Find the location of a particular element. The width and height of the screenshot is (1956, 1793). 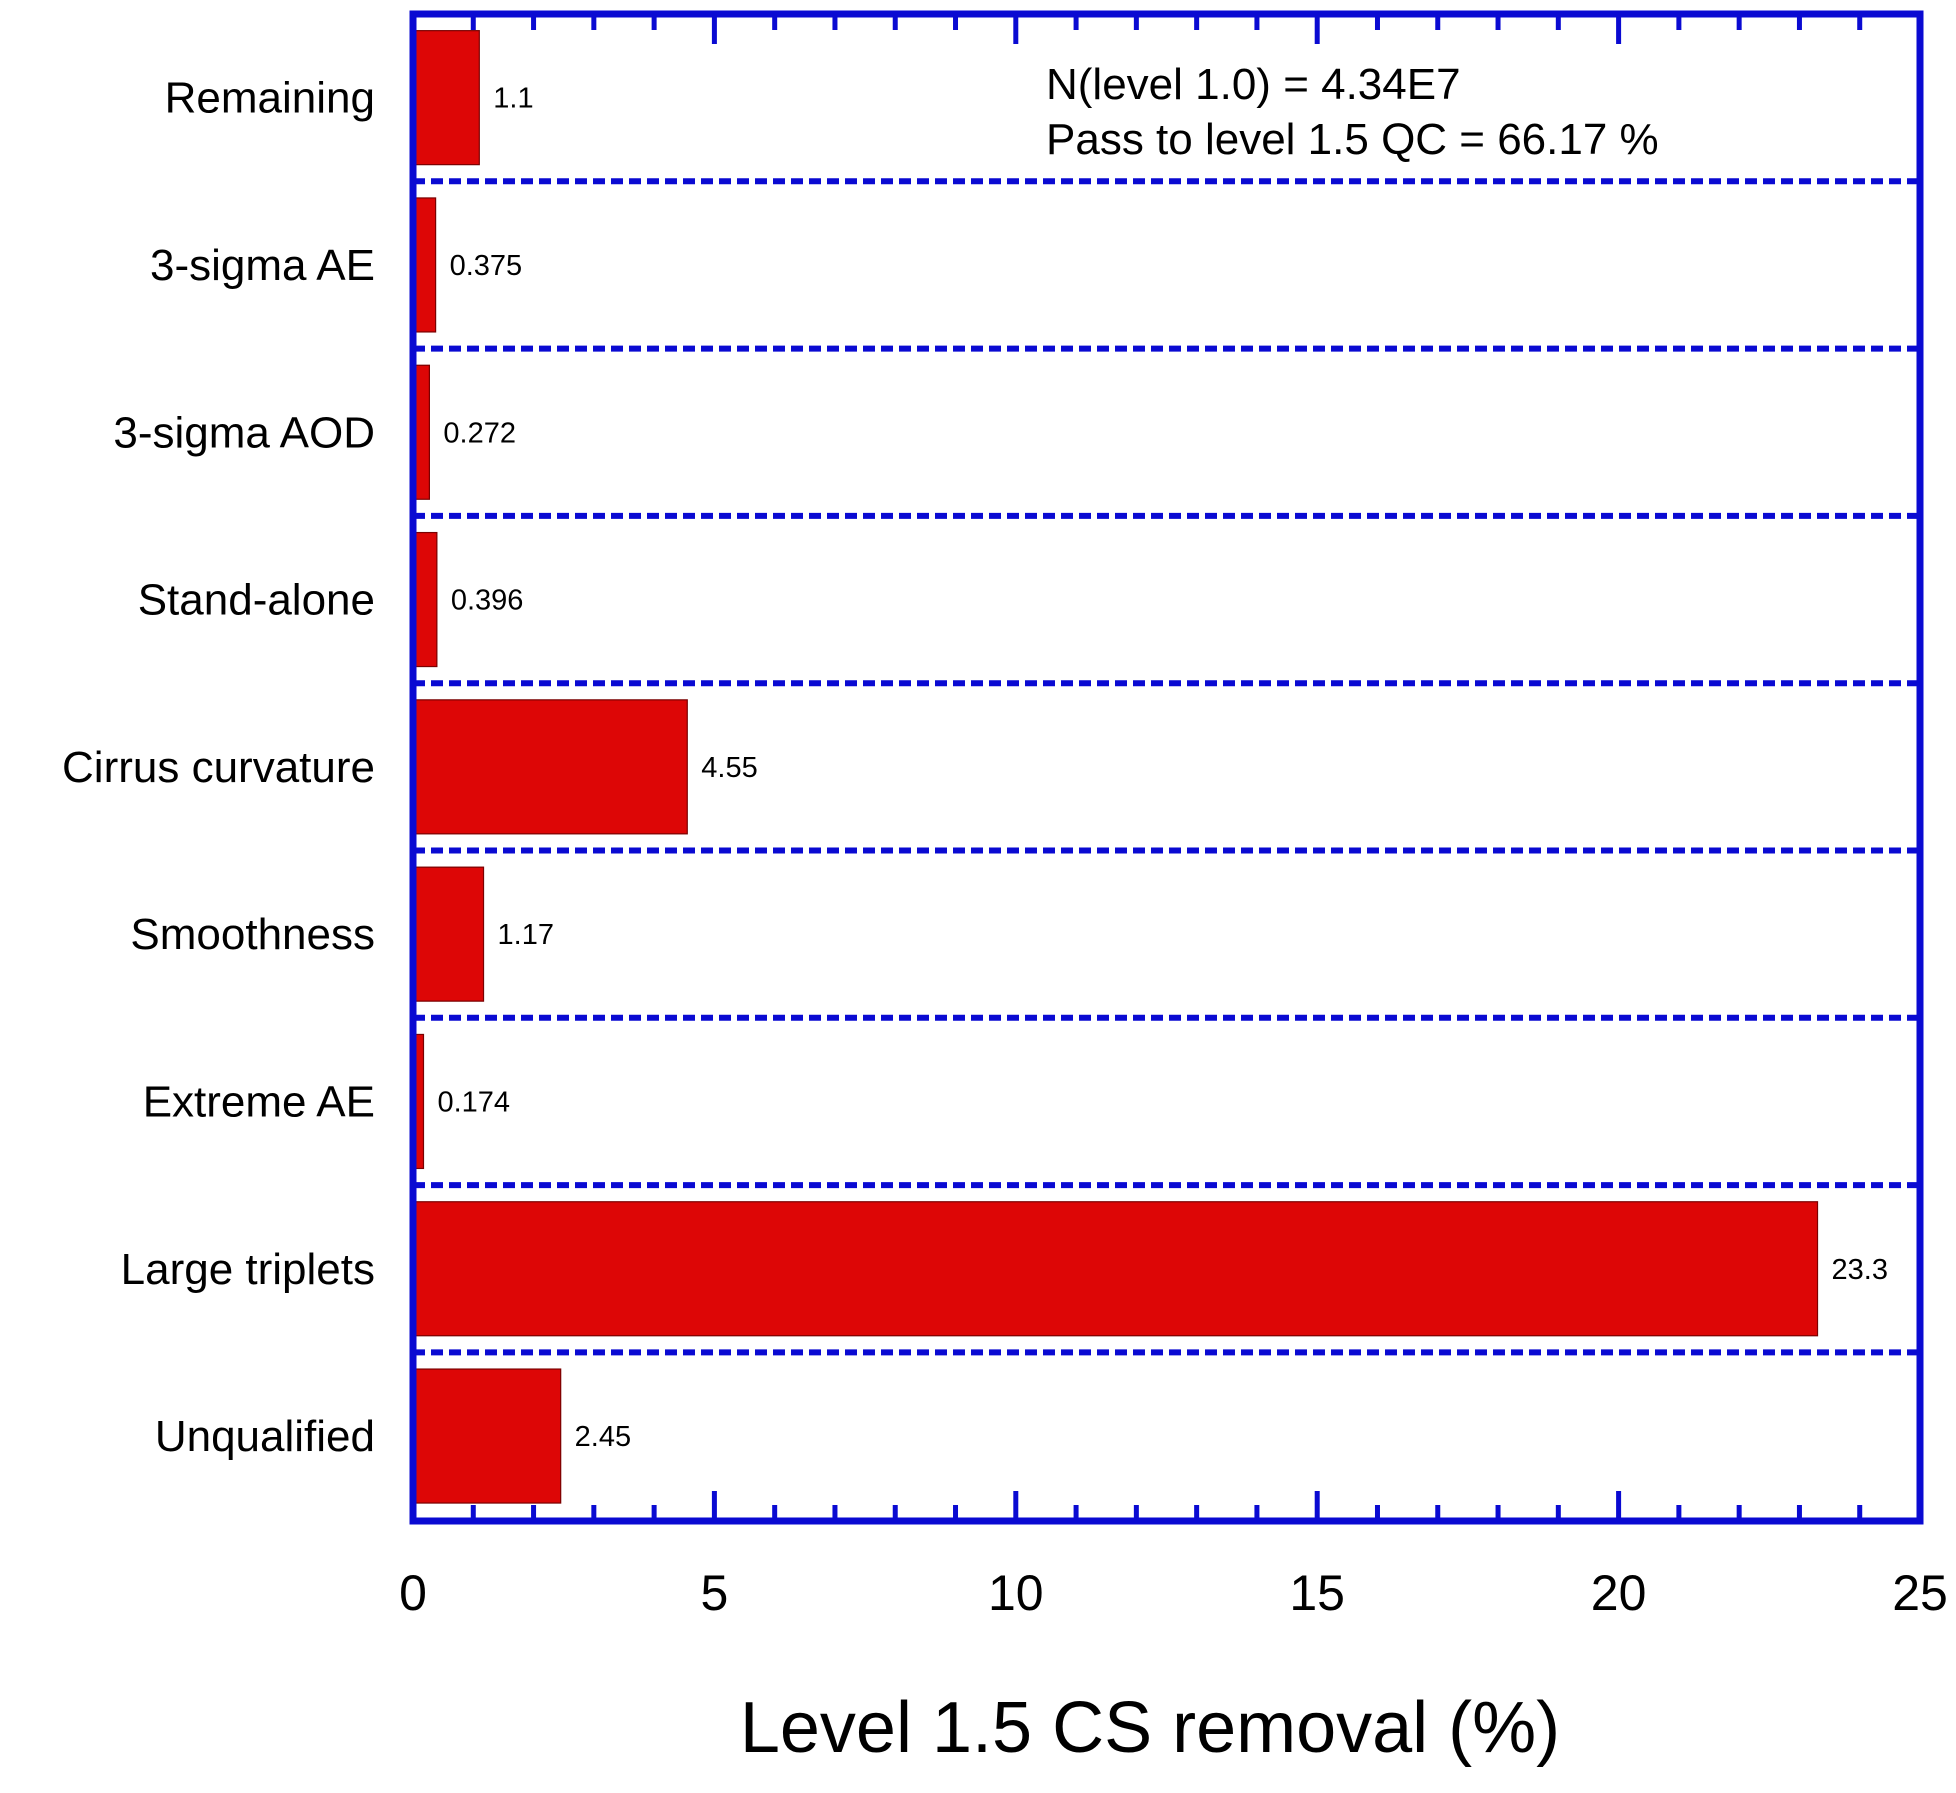

x-tick-label: 5 is located at coordinates (714, 1593).